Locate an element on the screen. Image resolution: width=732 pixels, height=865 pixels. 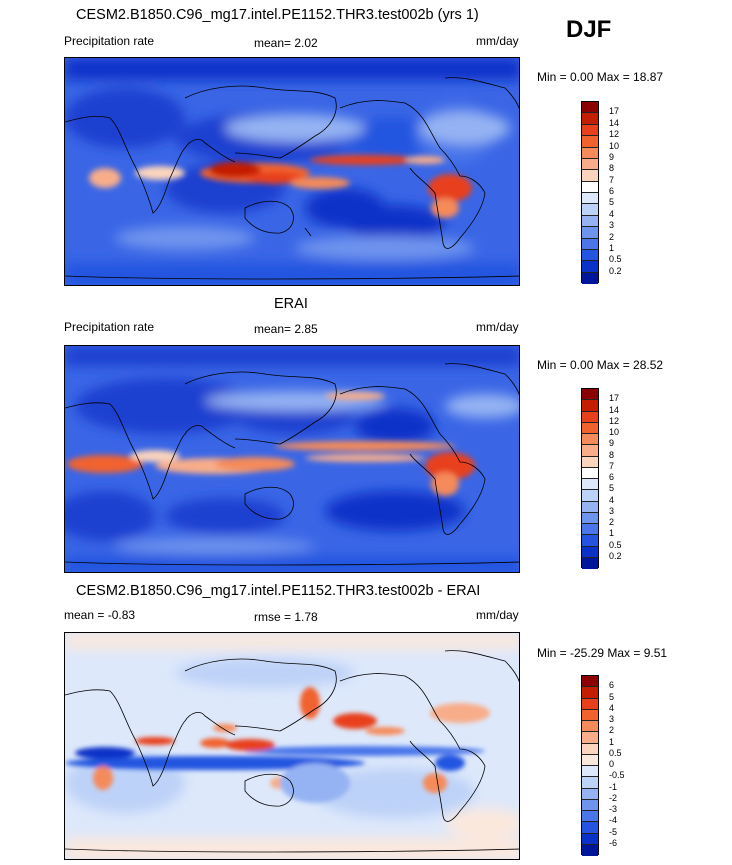
panel2-colorbar-ticks: 17 14 12 10 9 8 7 6 5 4 3 2 1 0.5 0.2 is located at coordinates (629, 478).